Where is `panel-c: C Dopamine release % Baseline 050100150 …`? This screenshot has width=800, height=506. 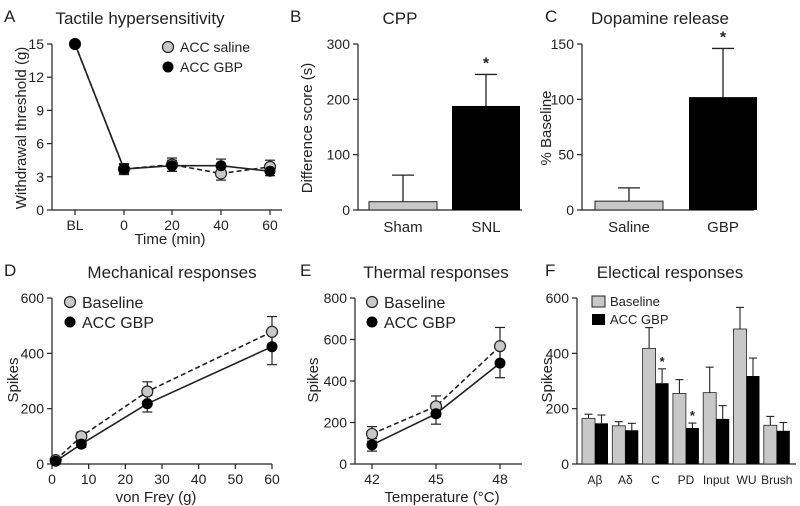 panel-c: C Dopamine release % Baseline 050100150 … is located at coordinates (647, 121).